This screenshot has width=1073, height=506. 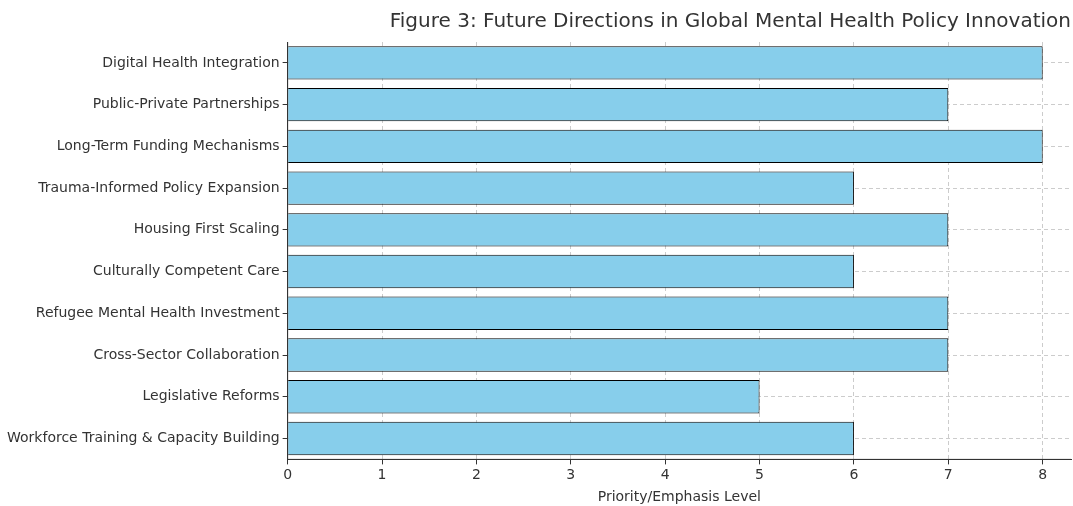 What do you see at coordinates (158, 186) in the screenshot?
I see `y-tick-label: Trauma-Informed Policy Expansion` at bounding box center [158, 186].